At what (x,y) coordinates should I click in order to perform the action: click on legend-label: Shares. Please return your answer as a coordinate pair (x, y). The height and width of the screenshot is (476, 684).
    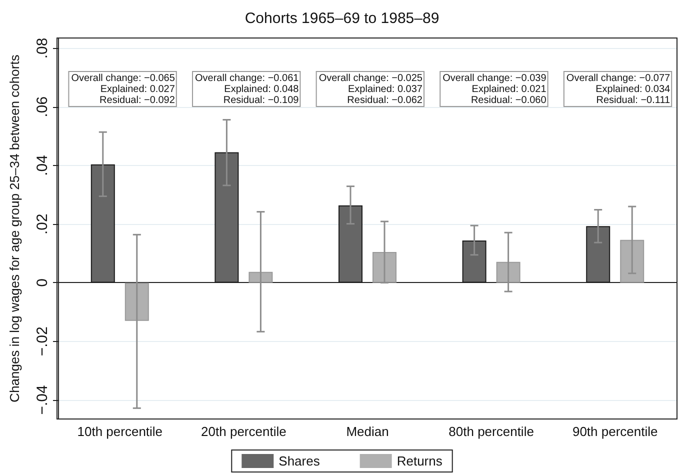
    Looking at the image, I should click on (299, 461).